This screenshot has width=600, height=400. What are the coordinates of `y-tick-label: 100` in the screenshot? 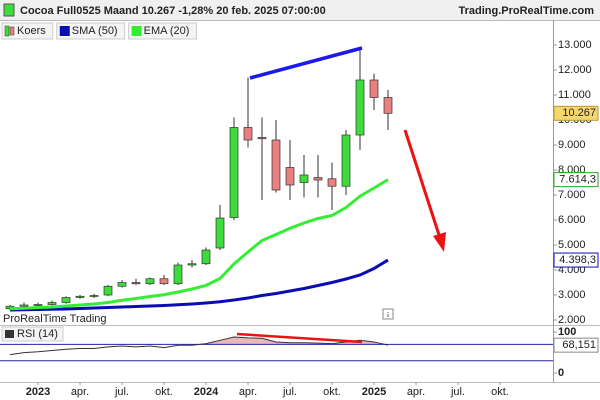 It's located at (567, 332).